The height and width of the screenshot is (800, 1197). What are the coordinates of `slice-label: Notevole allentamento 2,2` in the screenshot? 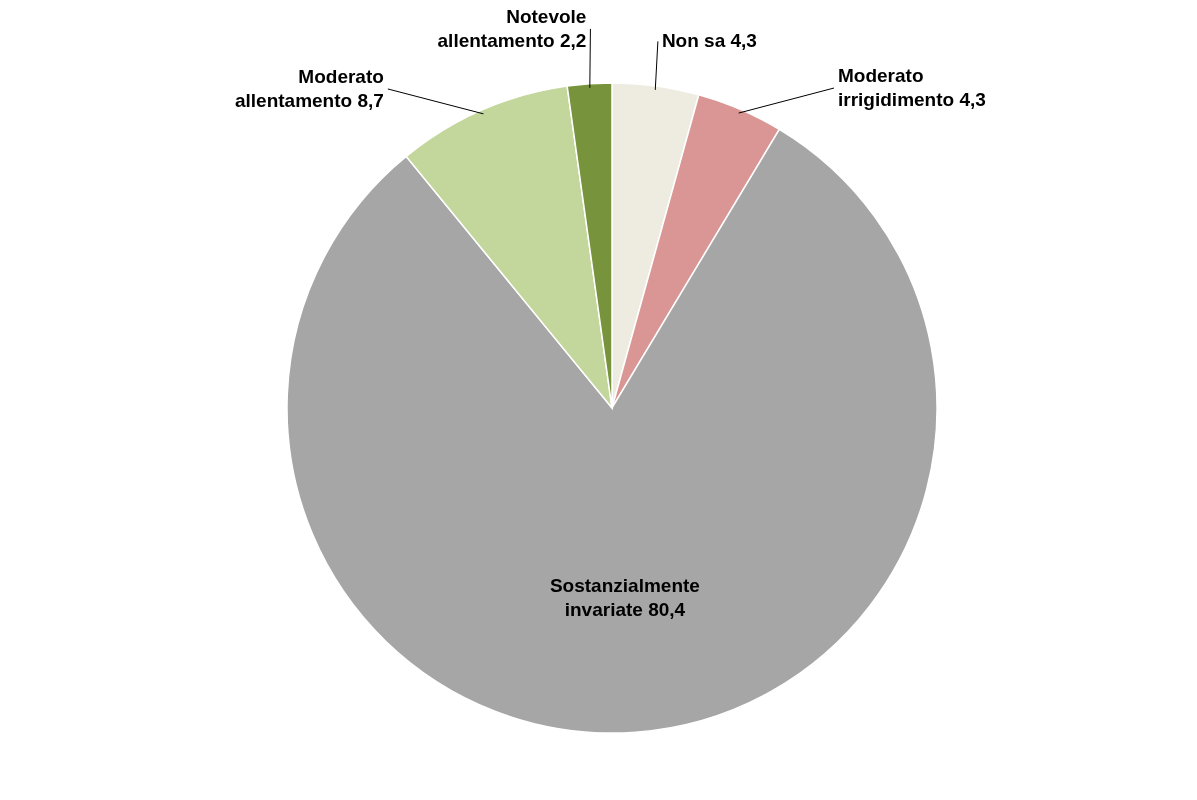 It's located at (512, 28).